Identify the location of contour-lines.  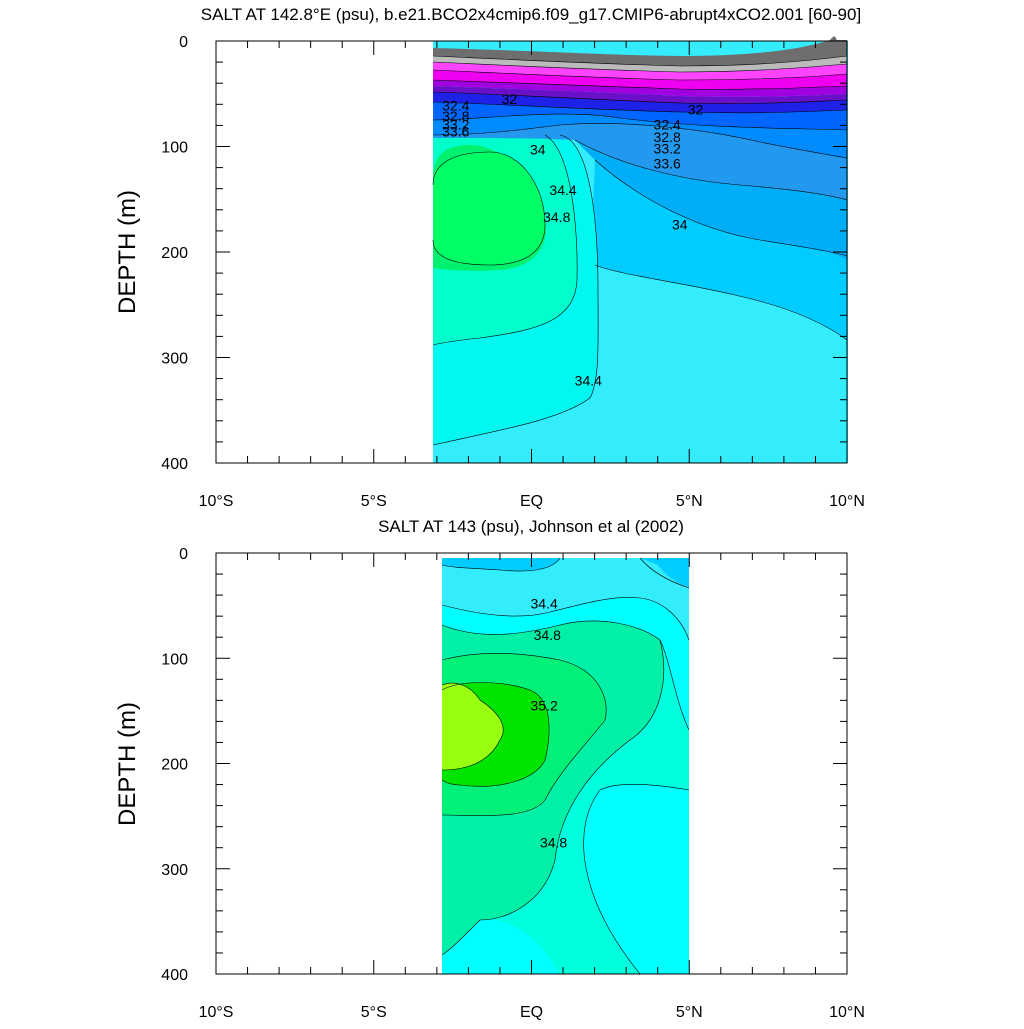
(565, 766).